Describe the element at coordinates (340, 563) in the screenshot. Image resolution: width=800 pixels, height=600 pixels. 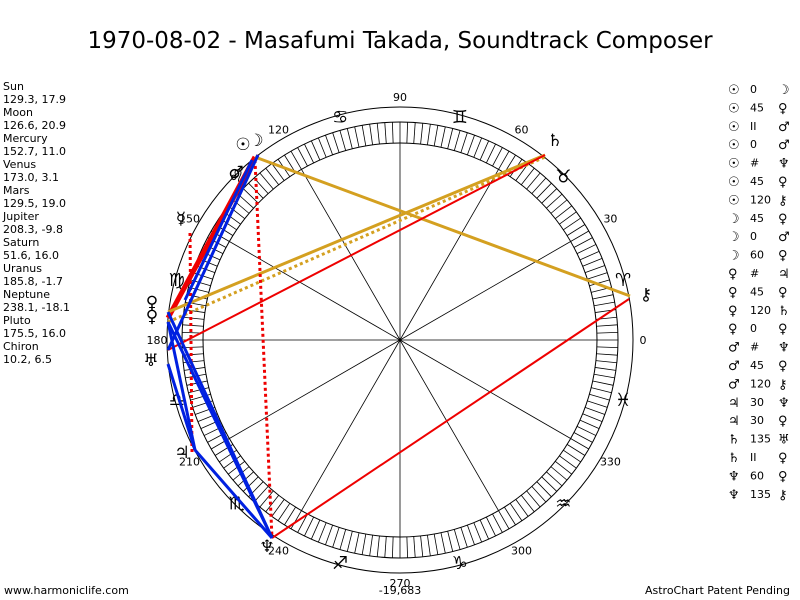
I see `zodiac-sign: ♐` at that location.